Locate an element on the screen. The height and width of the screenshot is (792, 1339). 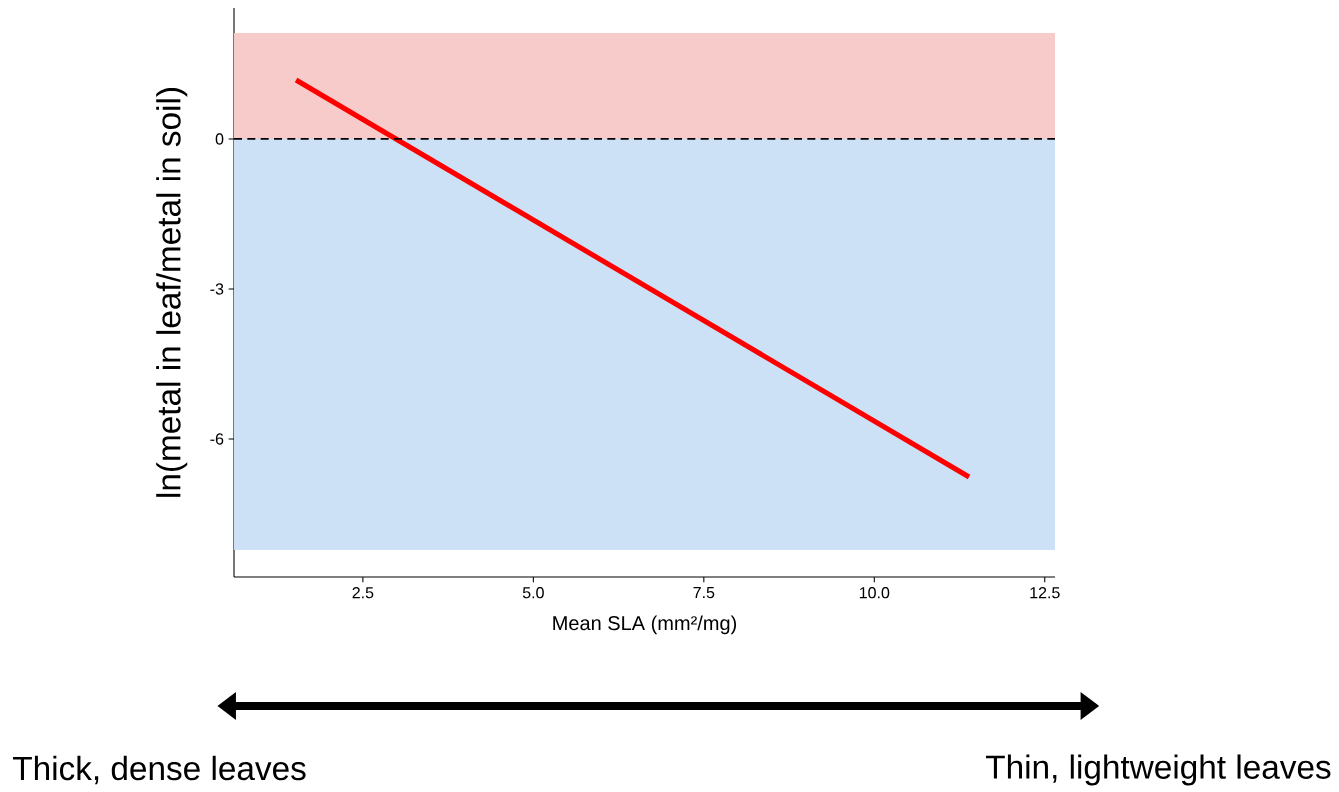
y-tick-label: 0 is located at coordinates (219, 139).